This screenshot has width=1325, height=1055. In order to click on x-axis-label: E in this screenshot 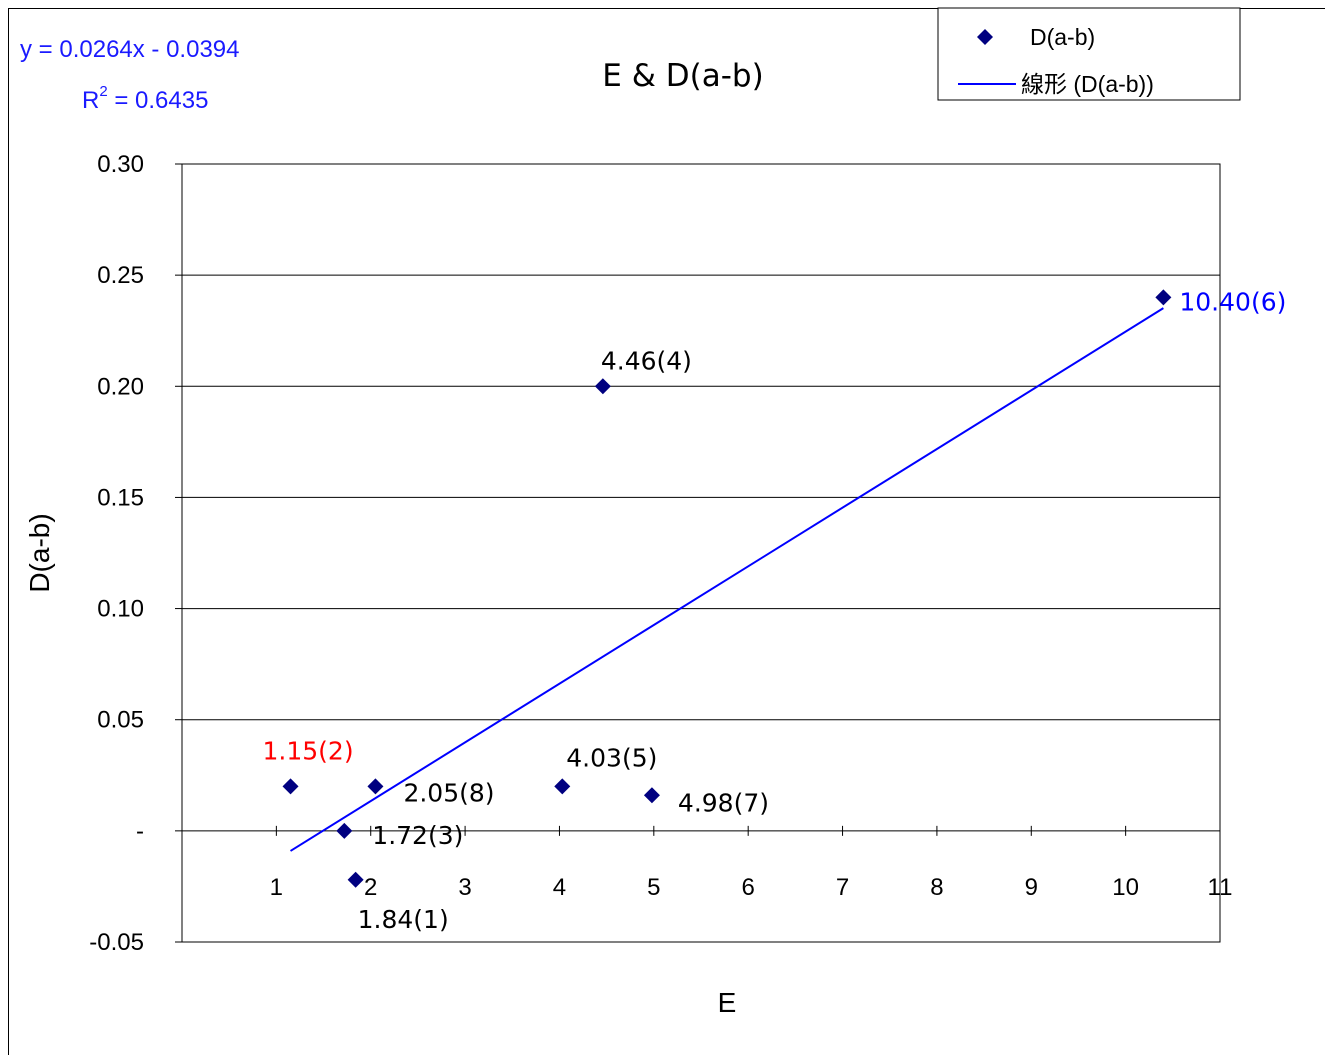, I will do `click(727, 1002)`.